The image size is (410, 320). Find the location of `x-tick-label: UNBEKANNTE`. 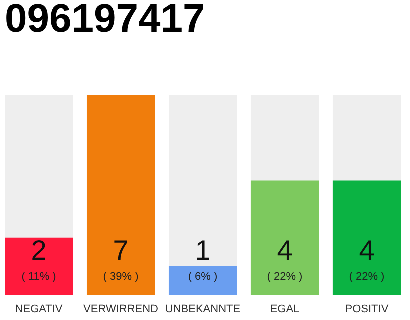

x-tick-label: UNBEKANNTE is located at coordinates (203, 310).